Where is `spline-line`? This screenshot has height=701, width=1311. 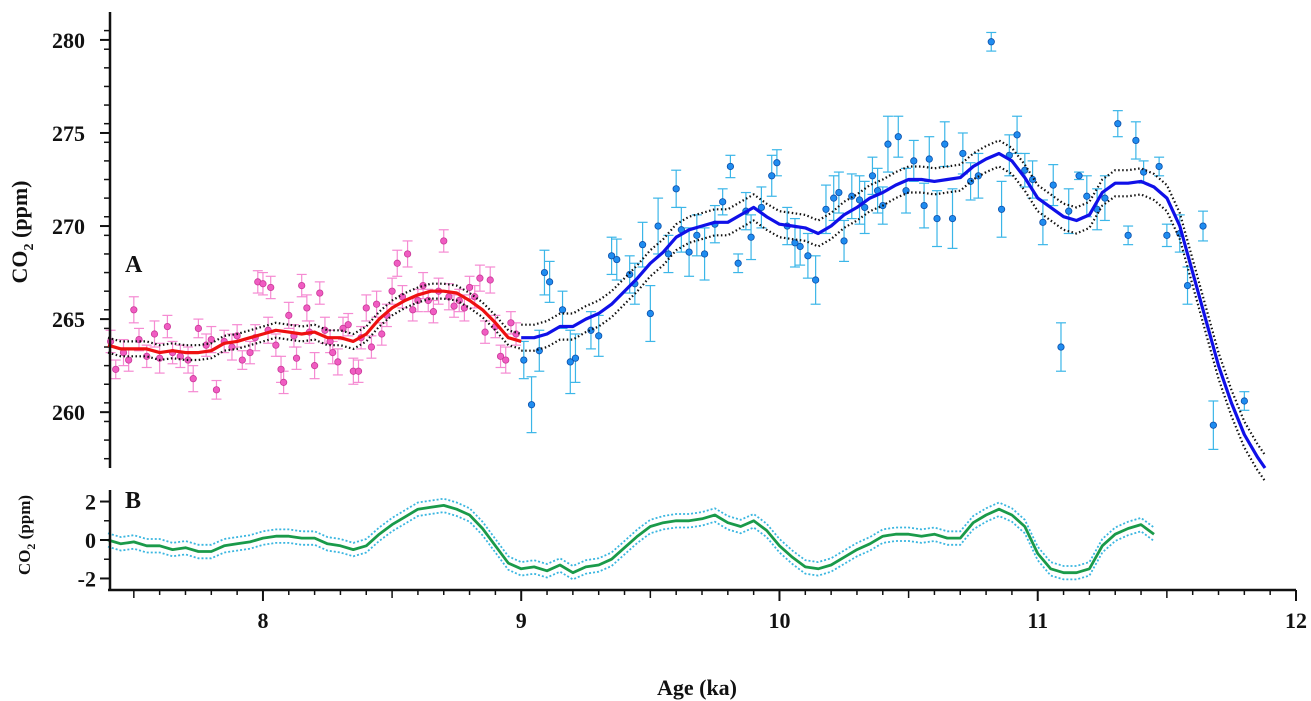 spline-line is located at coordinates (314, 322).